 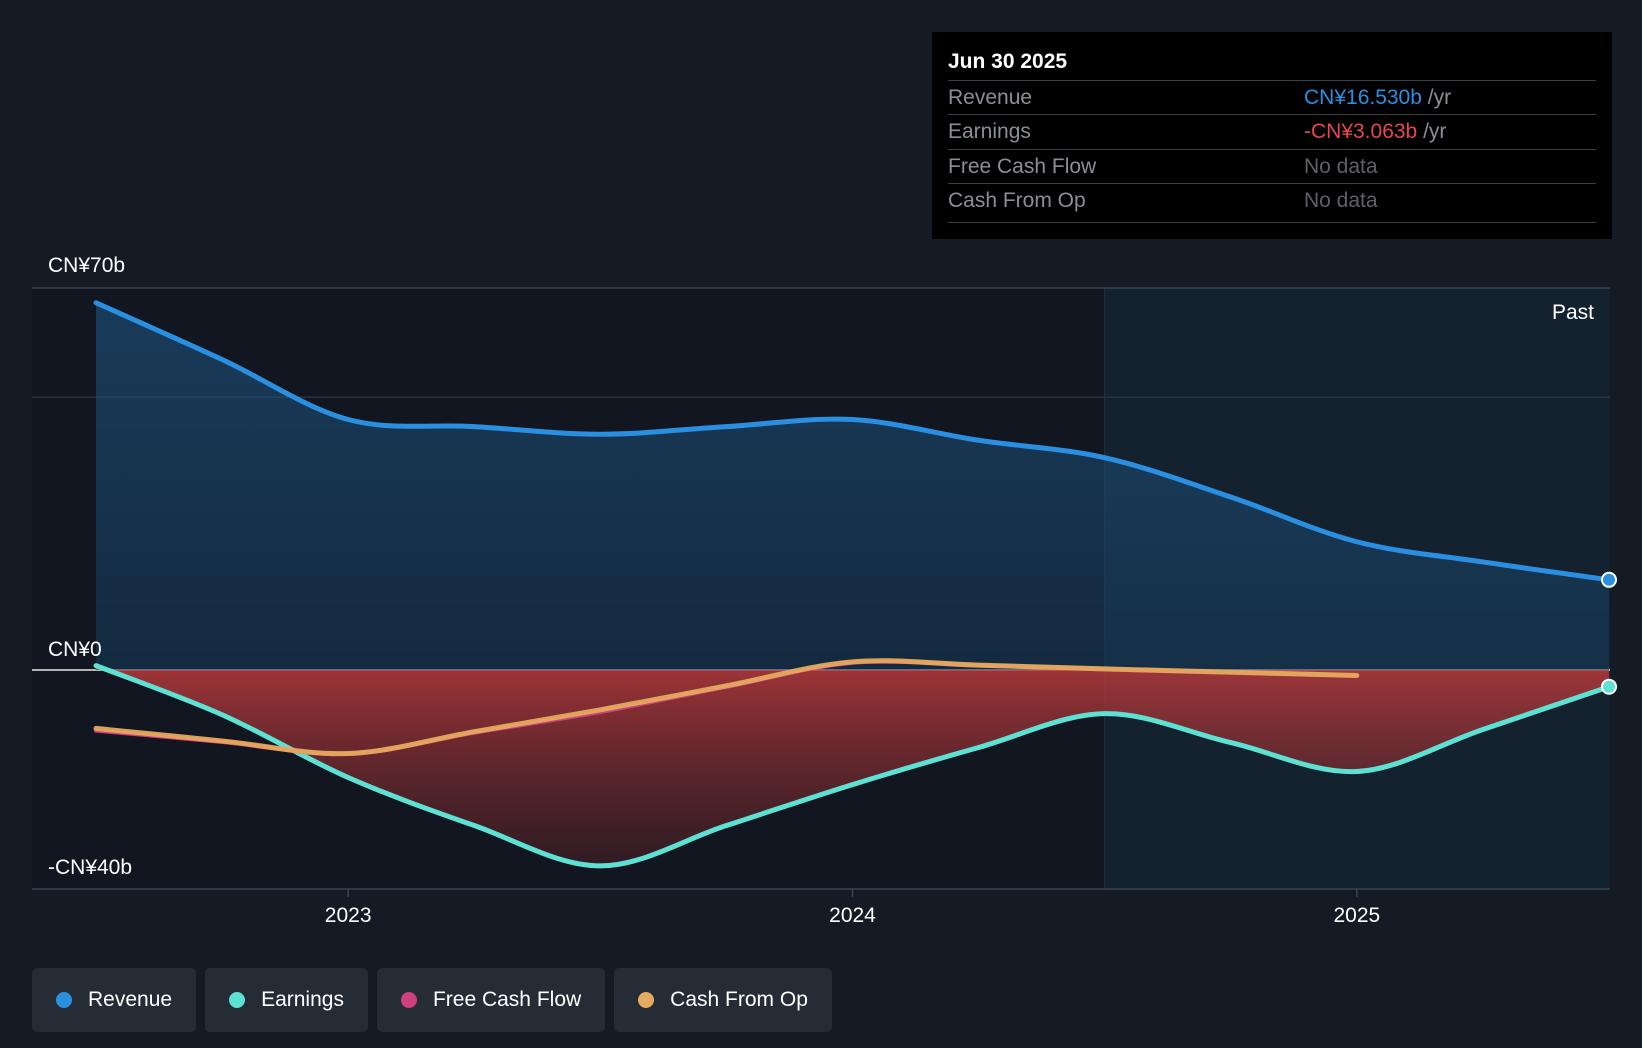 I want to click on revenue-endpoint, so click(x=1609, y=579).